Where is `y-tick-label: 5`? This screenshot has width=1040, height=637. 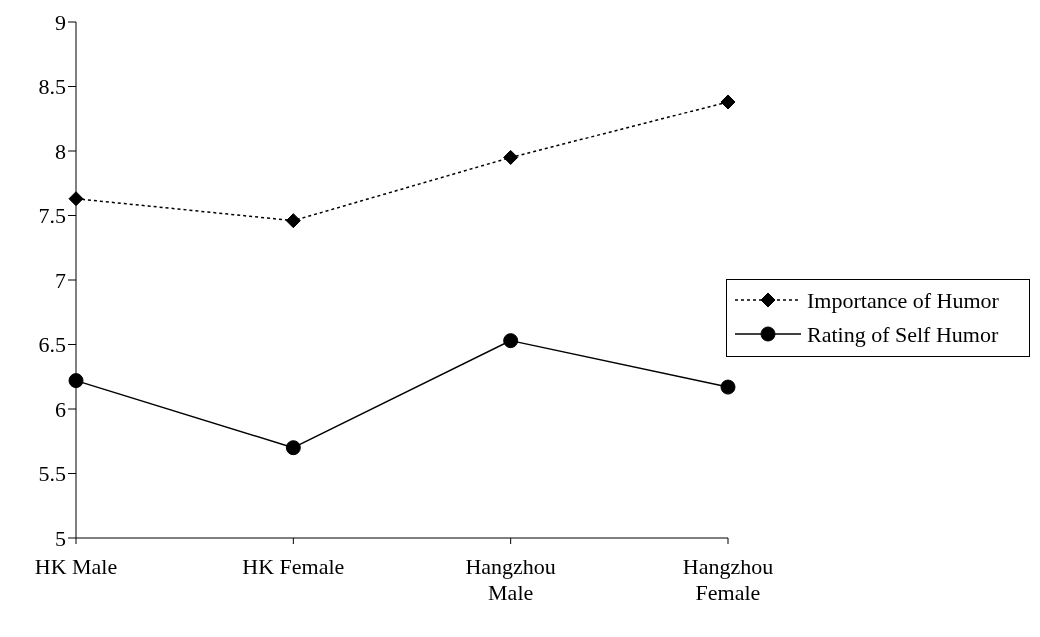
y-tick-label: 5 is located at coordinates (60, 538).